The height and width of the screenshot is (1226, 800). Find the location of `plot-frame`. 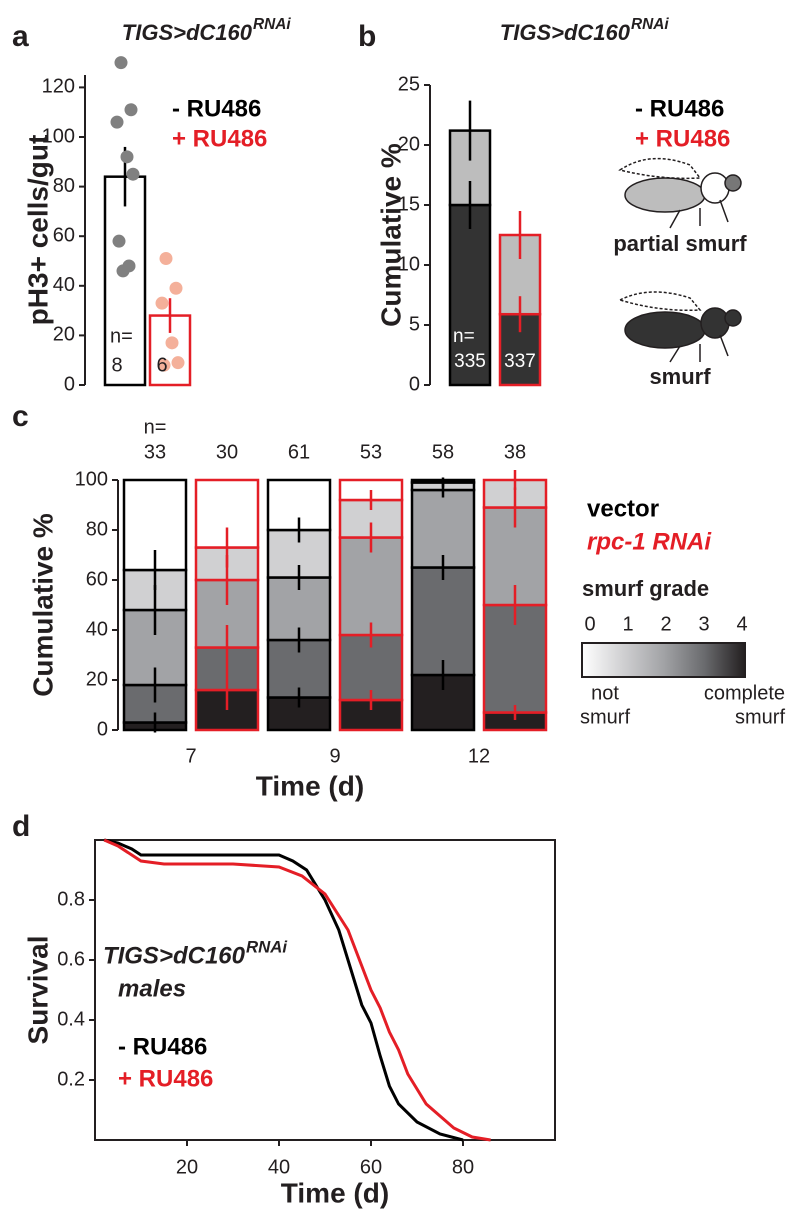

plot-frame is located at coordinates (325, 990).